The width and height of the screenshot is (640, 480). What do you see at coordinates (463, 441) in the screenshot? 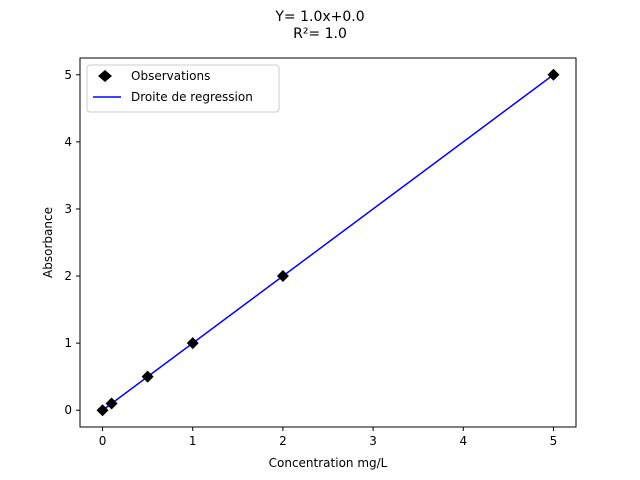
I see `x-tick-label: 4` at bounding box center [463, 441].